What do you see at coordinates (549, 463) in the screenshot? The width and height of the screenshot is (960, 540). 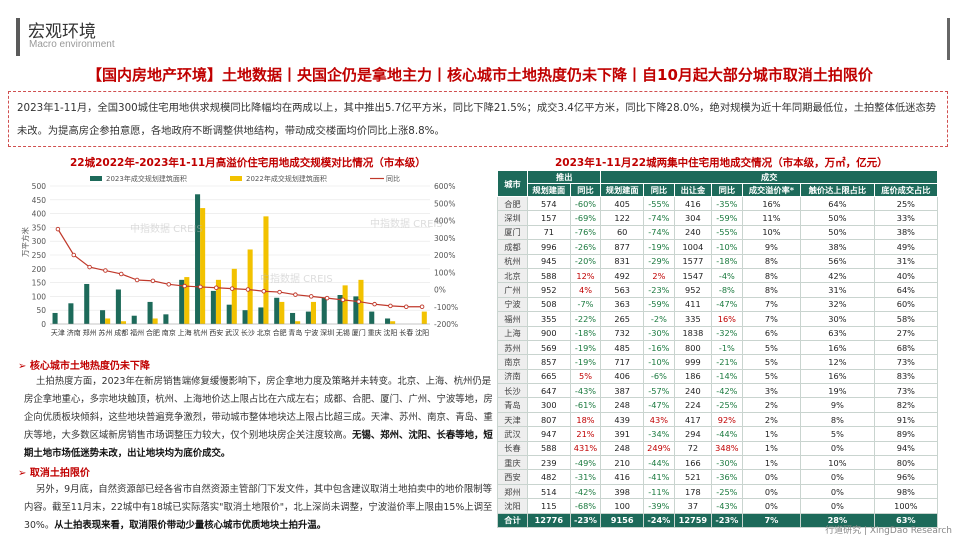 I see `value-cell: 239` at bounding box center [549, 463].